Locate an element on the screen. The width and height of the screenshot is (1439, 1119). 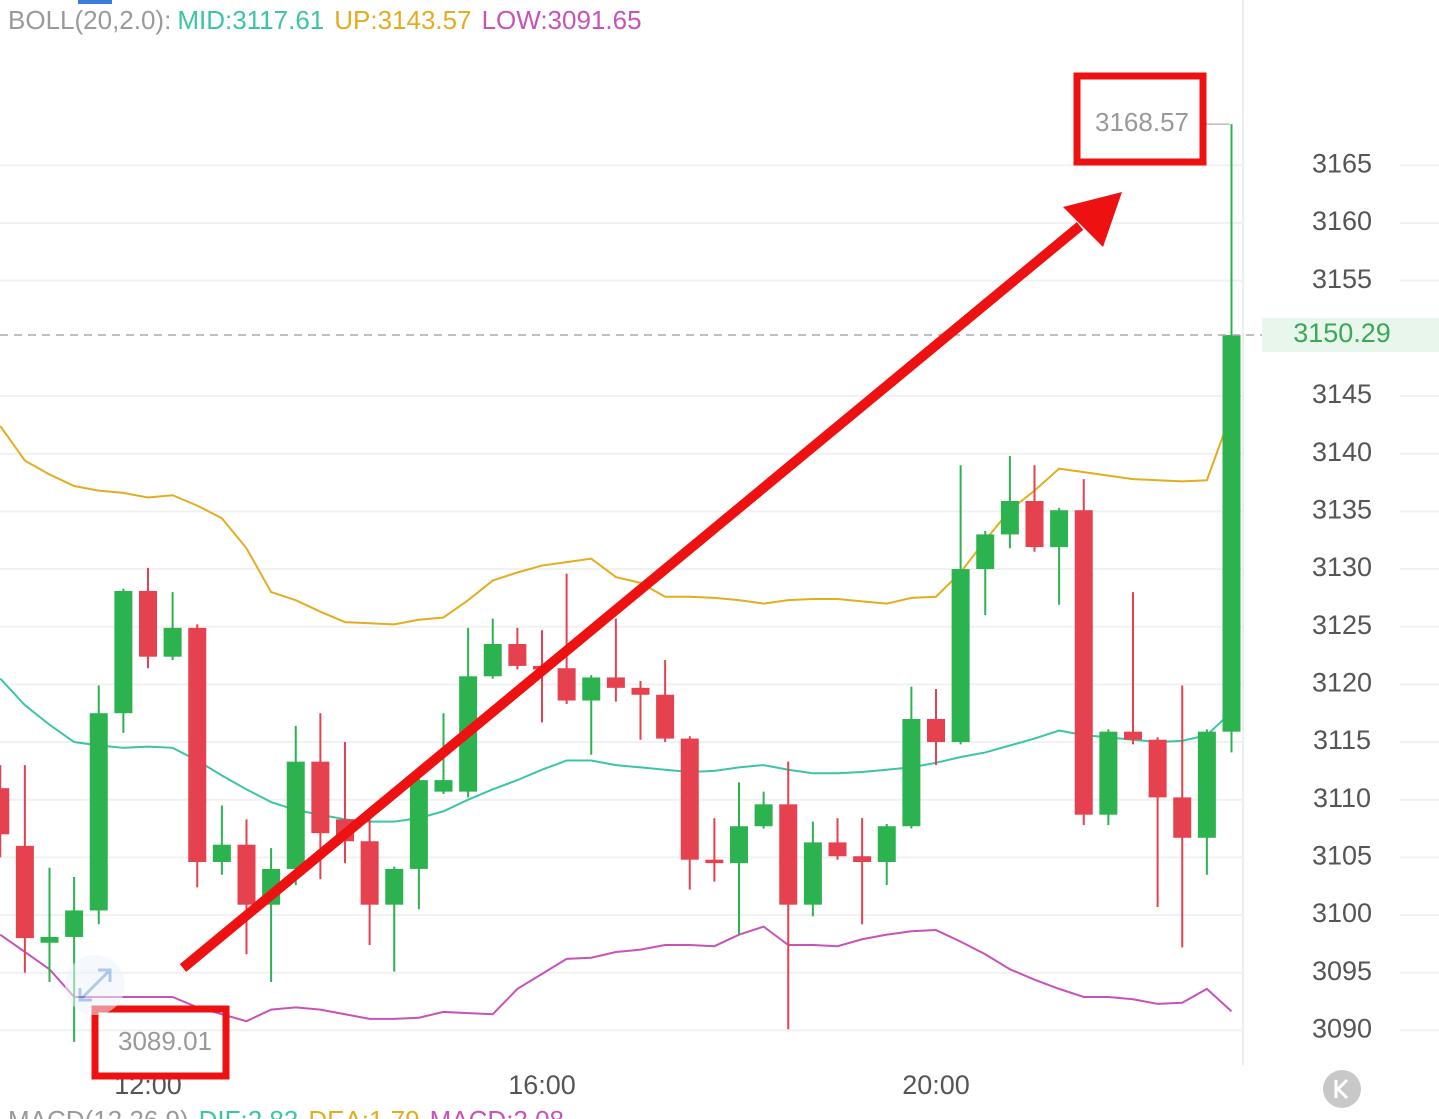
expand-icon-glyph is located at coordinates (95, 985).